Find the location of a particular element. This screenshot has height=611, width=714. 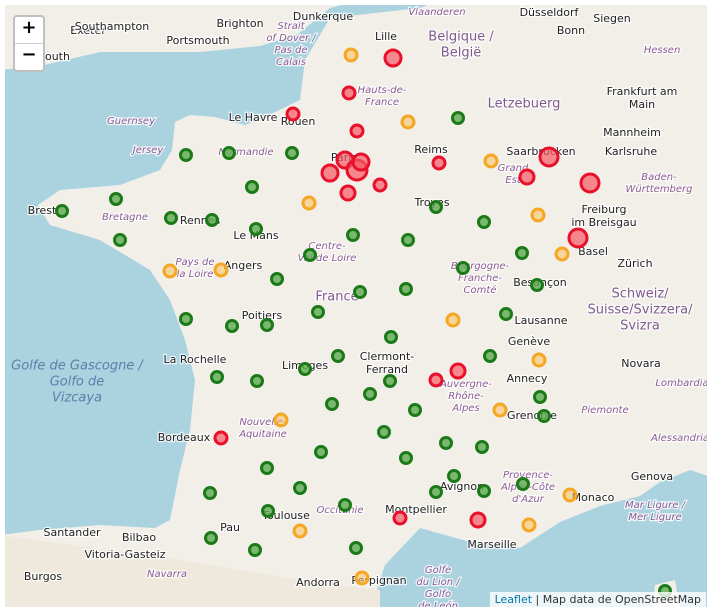

region-label: Golfe is located at coordinates (438, 570).